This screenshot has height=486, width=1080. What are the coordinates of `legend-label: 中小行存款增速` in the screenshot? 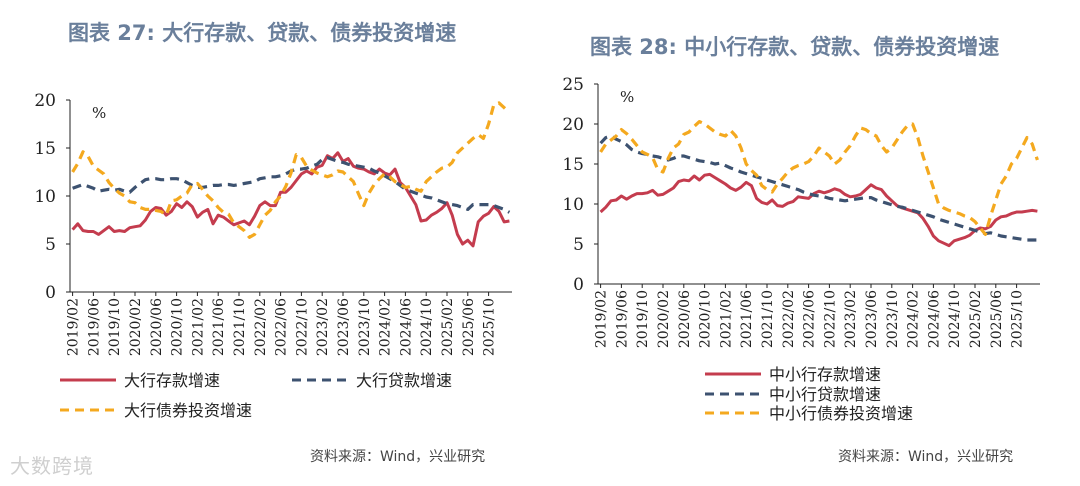 It's located at (825, 374).